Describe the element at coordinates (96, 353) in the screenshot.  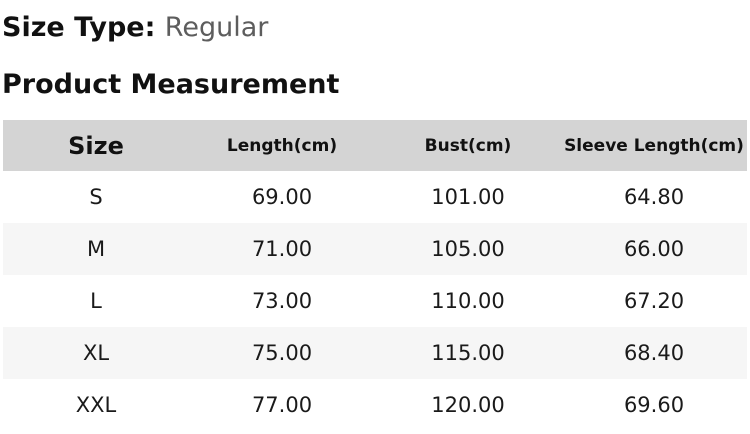
I see `size-cell: XL` at that location.